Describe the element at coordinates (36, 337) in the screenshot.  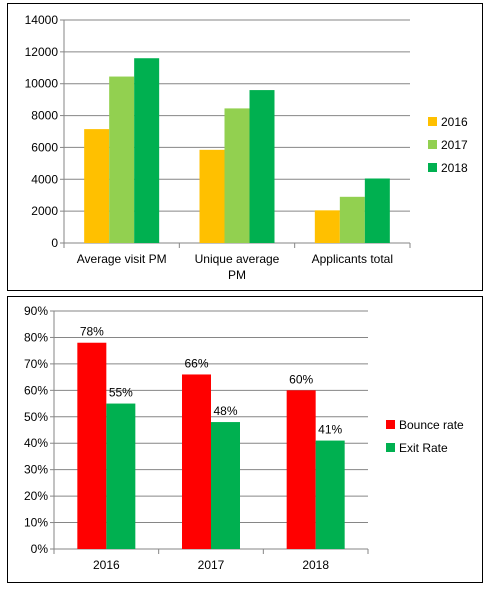
I see `y-tick-label: 80%` at that location.